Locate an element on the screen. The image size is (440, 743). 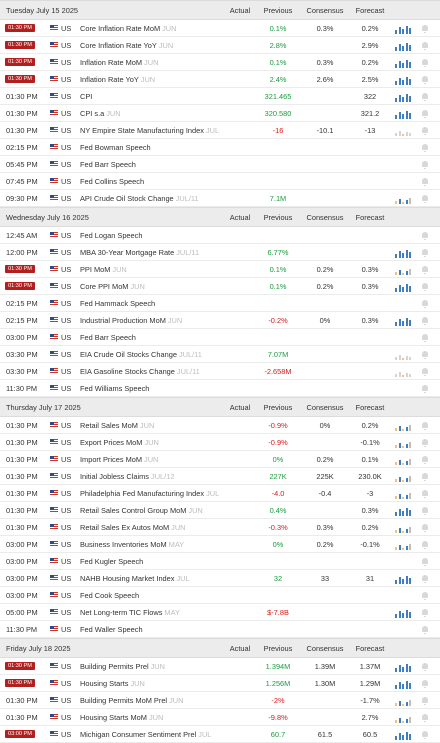
event-name: EIA Crude Oil Stocks Change is located at coordinates (128, 354).